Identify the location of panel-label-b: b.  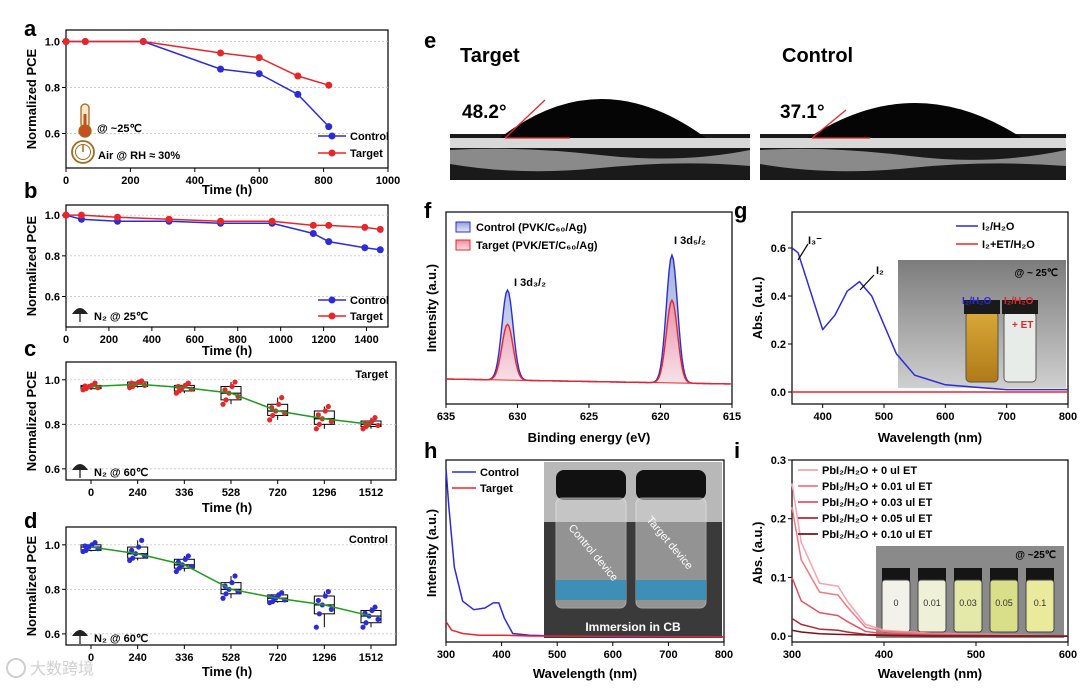
(30, 190).